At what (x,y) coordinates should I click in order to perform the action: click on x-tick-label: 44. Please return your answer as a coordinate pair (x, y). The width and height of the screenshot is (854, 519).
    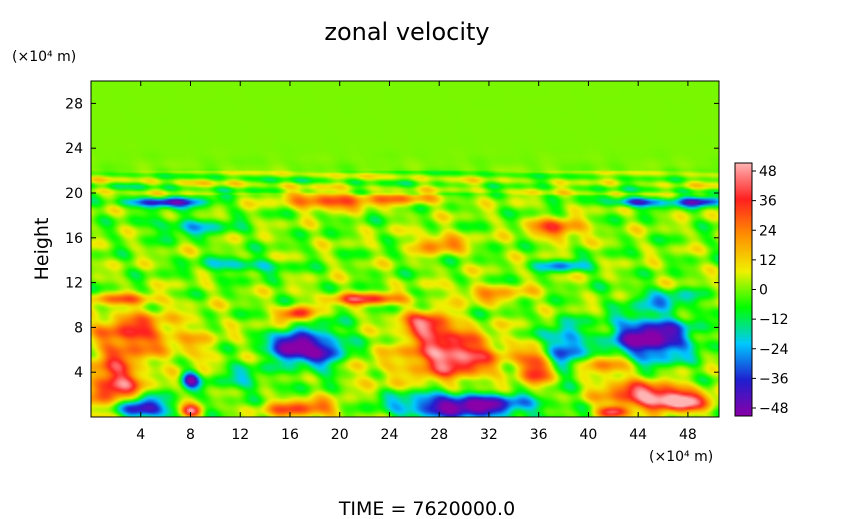
    Looking at the image, I should click on (638, 435).